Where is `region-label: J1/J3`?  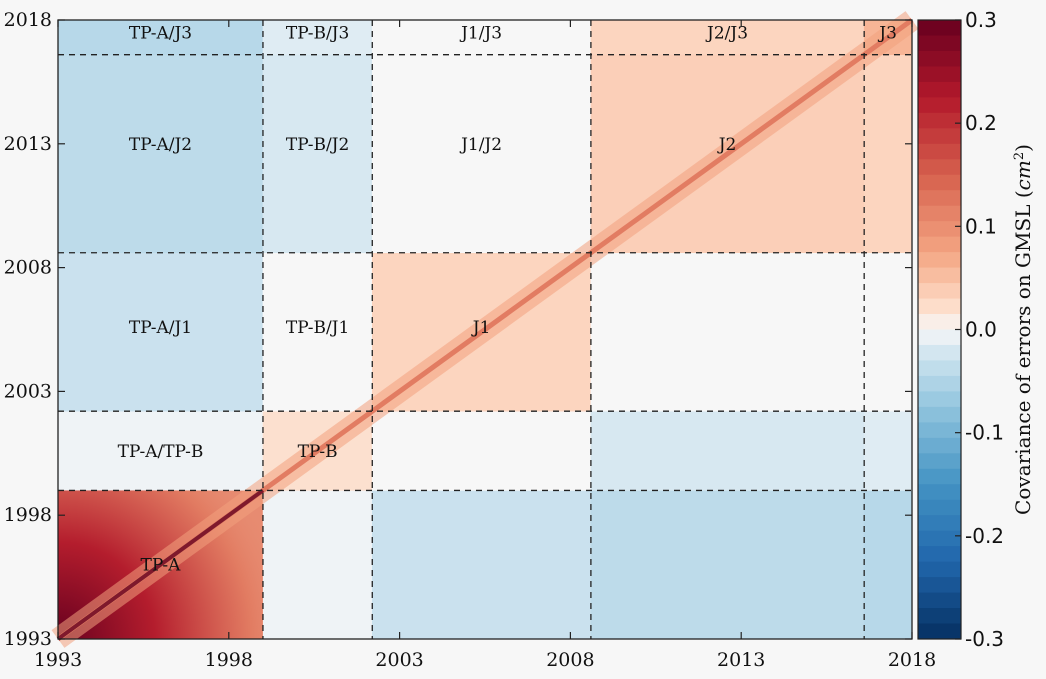
region-label: J1/J3 is located at coordinates (480, 33).